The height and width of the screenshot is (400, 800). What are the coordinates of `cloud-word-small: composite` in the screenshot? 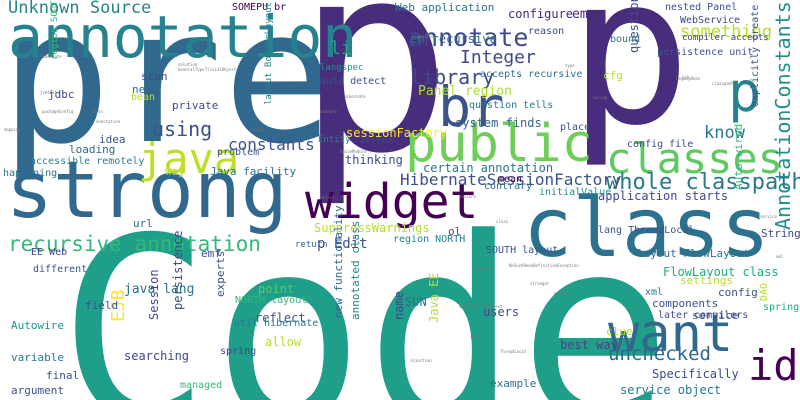 It's located at (423, 36).